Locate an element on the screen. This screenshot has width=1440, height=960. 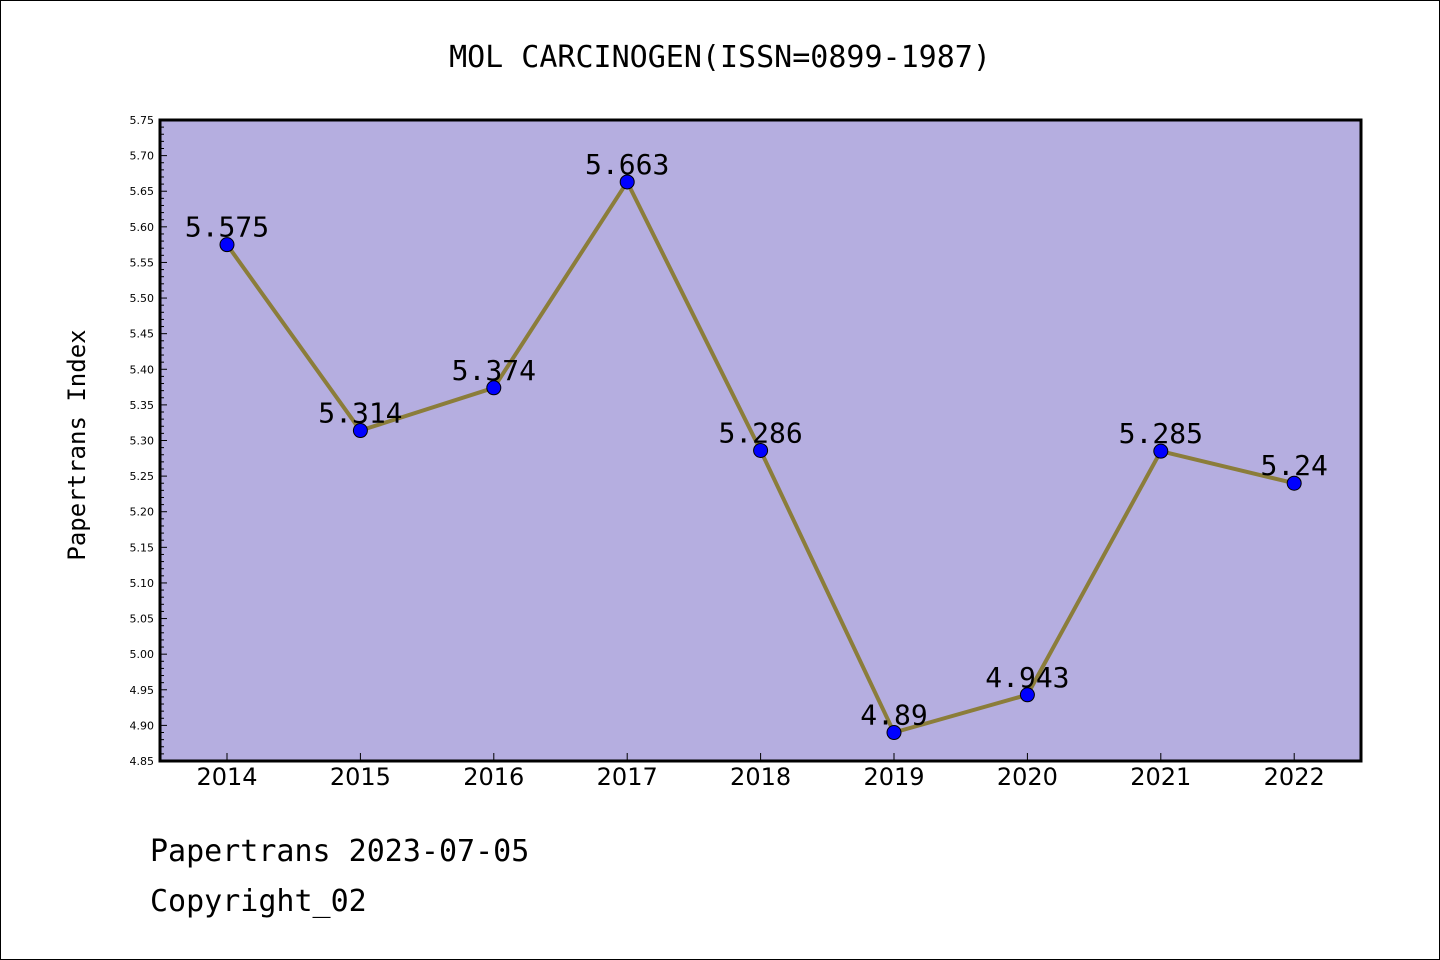
x-tick-label: 2018 is located at coordinates (760, 777).